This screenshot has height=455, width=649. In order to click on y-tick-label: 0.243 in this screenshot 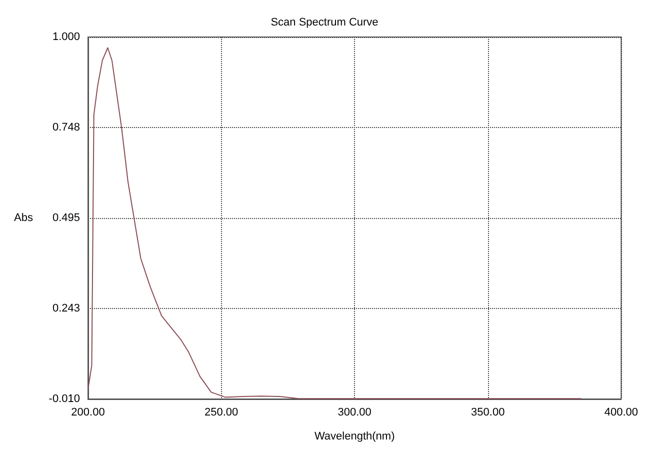, I will do `click(66, 308)`.